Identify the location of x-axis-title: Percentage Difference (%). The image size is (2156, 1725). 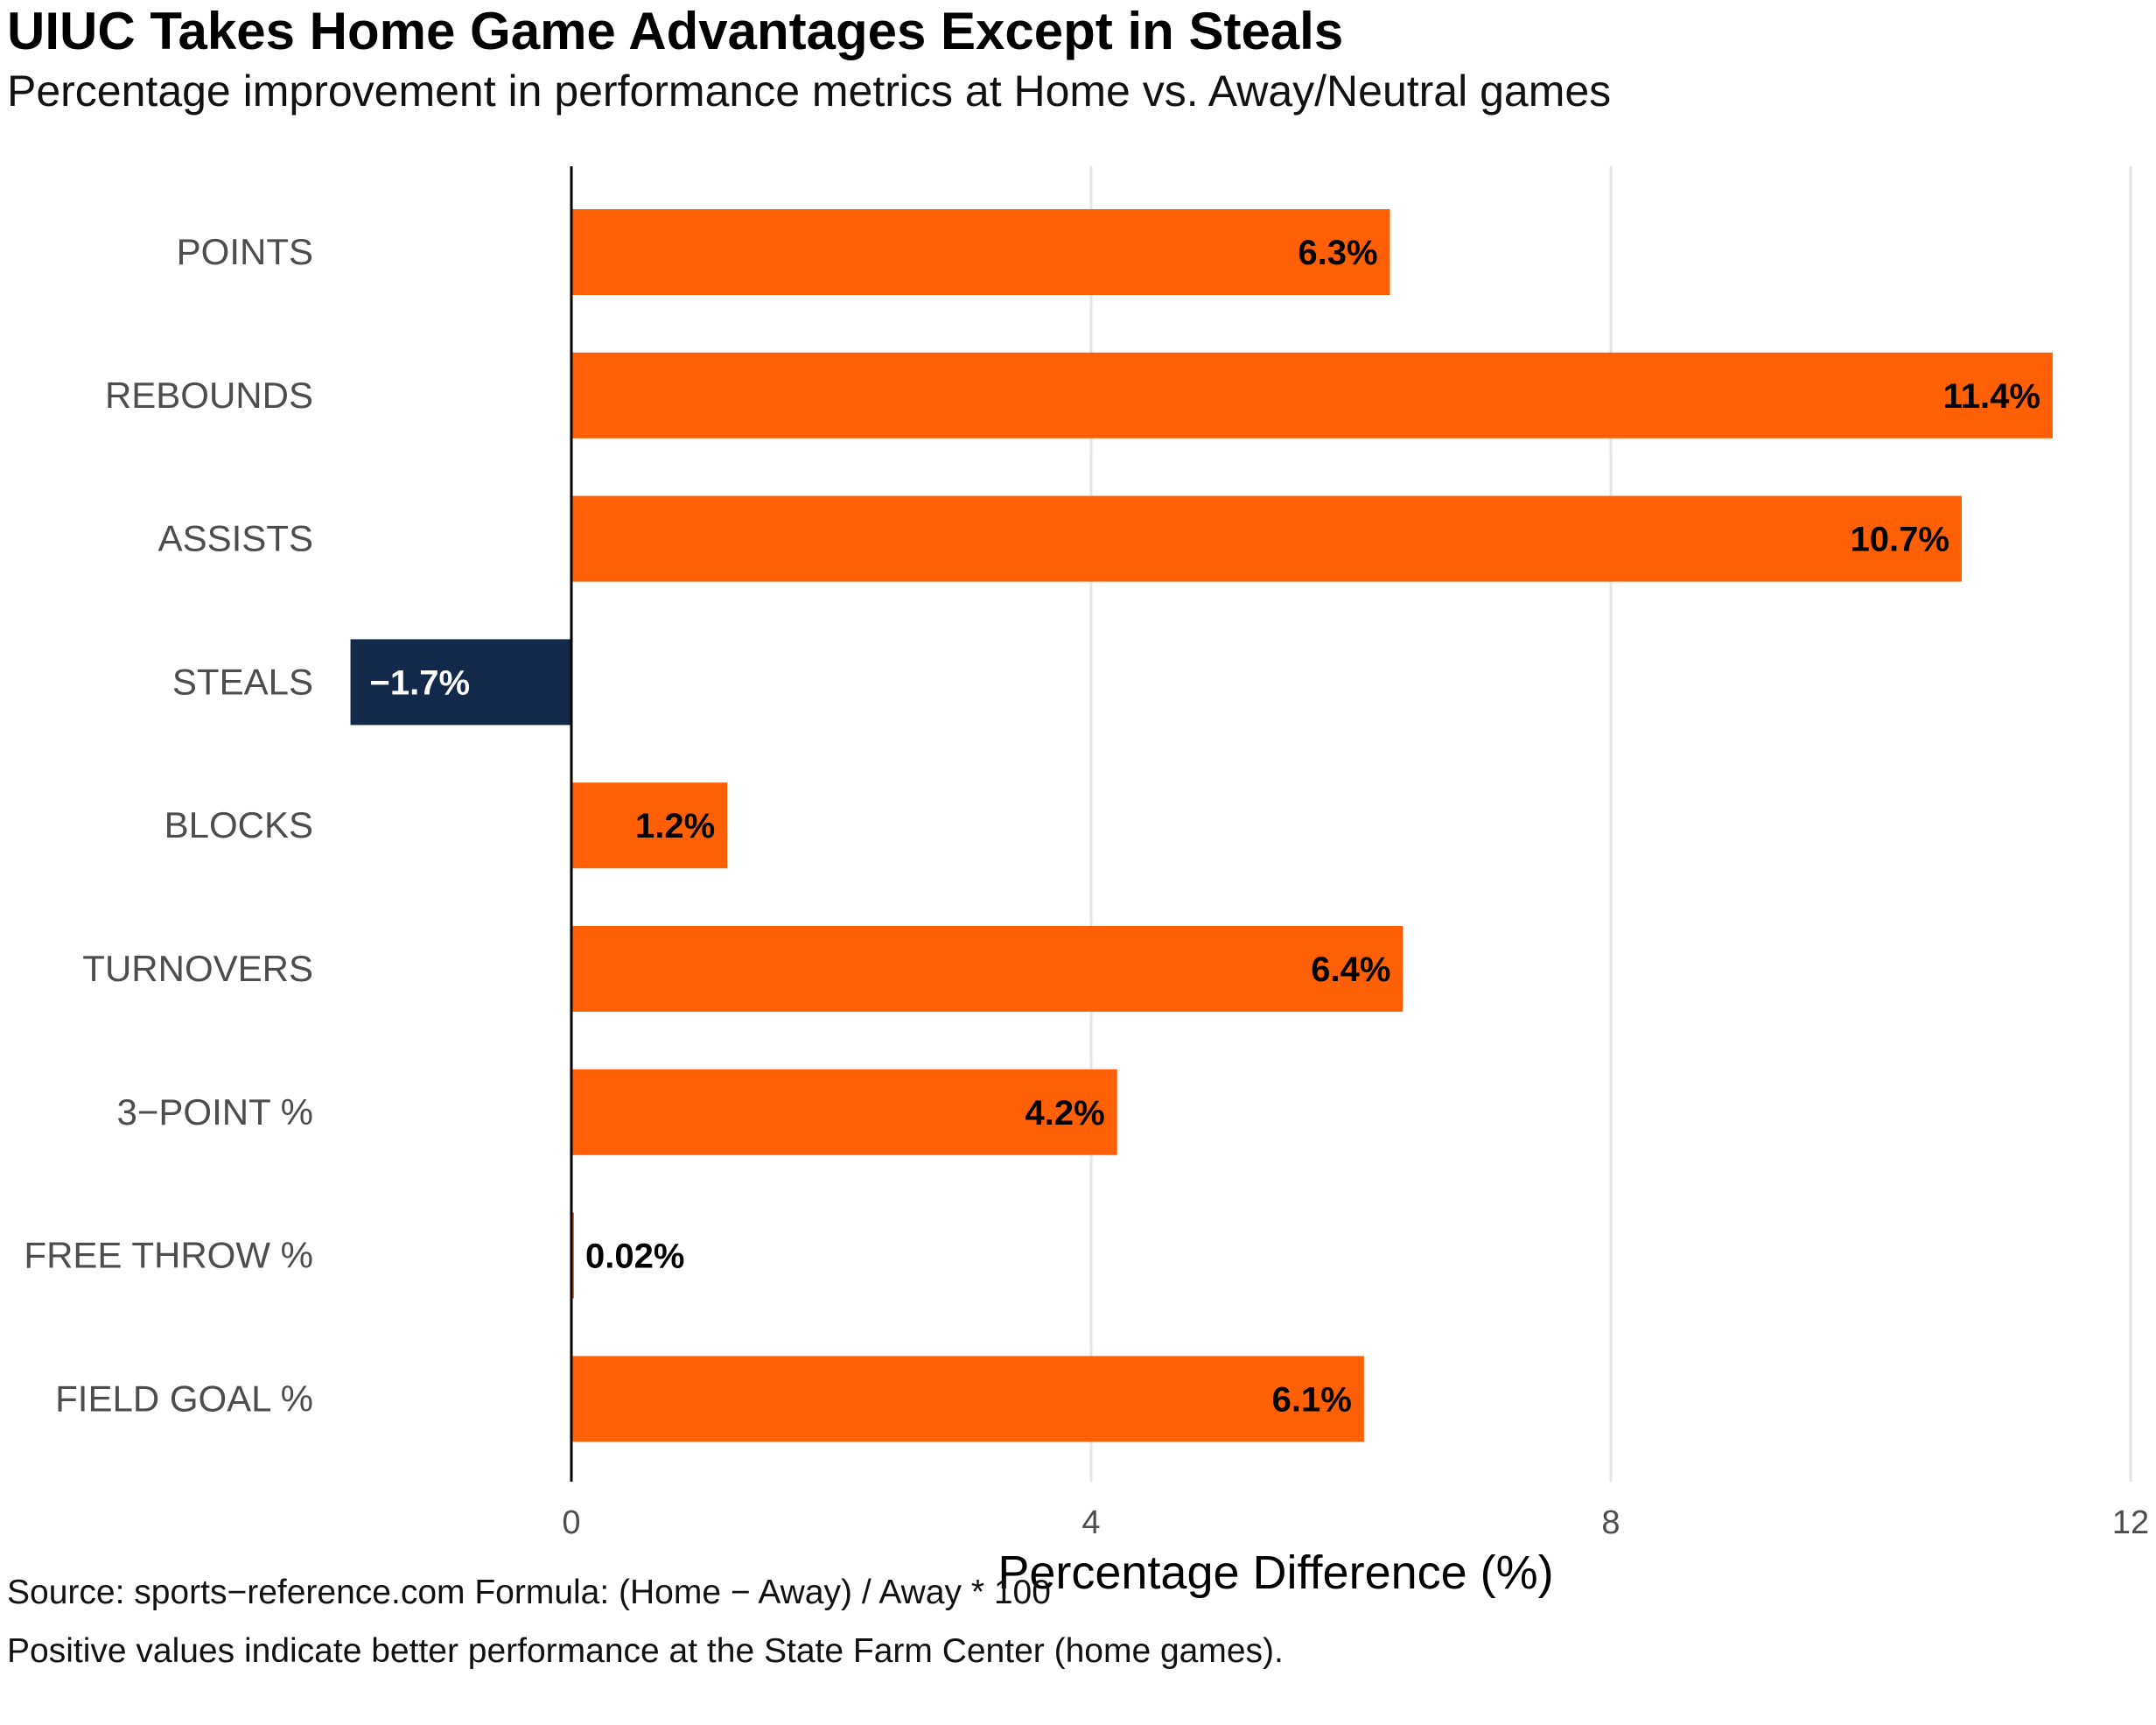
(1275, 1572).